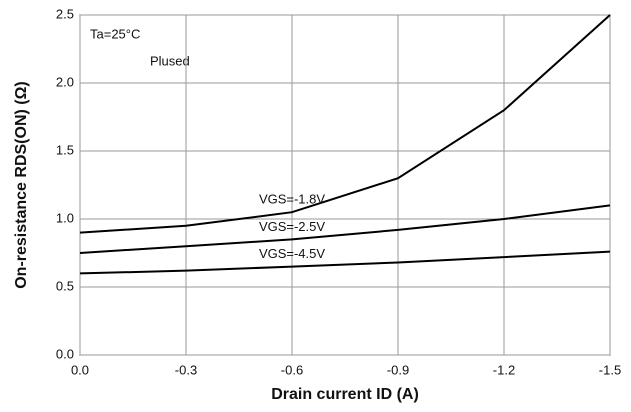 Image resolution: width=631 pixels, height=412 pixels. I want to click on x-tick-label: 0.0, so click(80, 369).